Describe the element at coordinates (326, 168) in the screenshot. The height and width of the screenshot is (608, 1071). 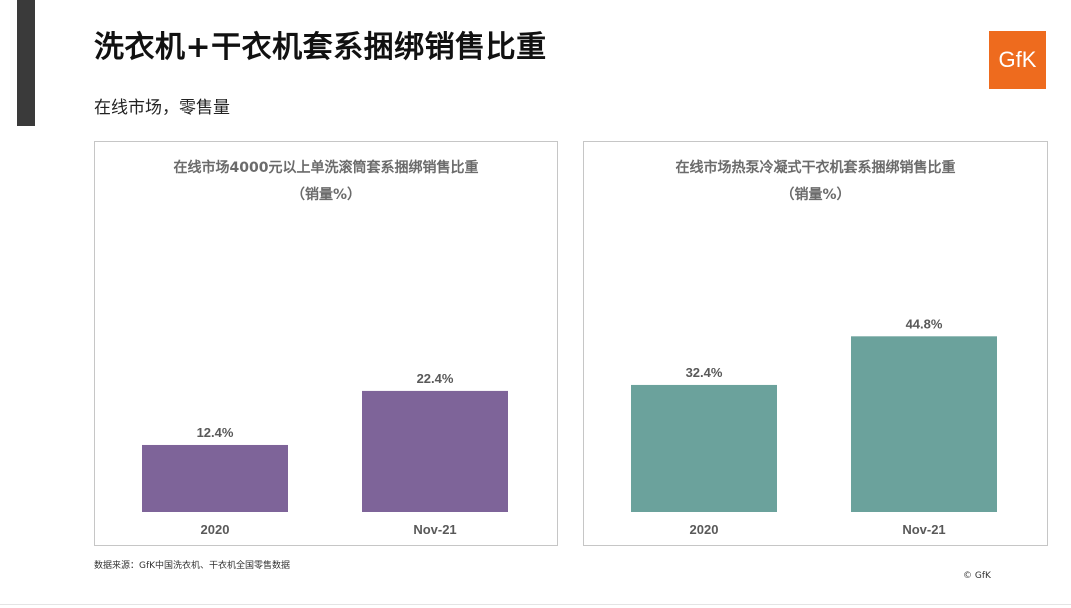
I see `chart-title: 在线市场4000元以上单洗滚筒套系捆绑销售比重` at that location.